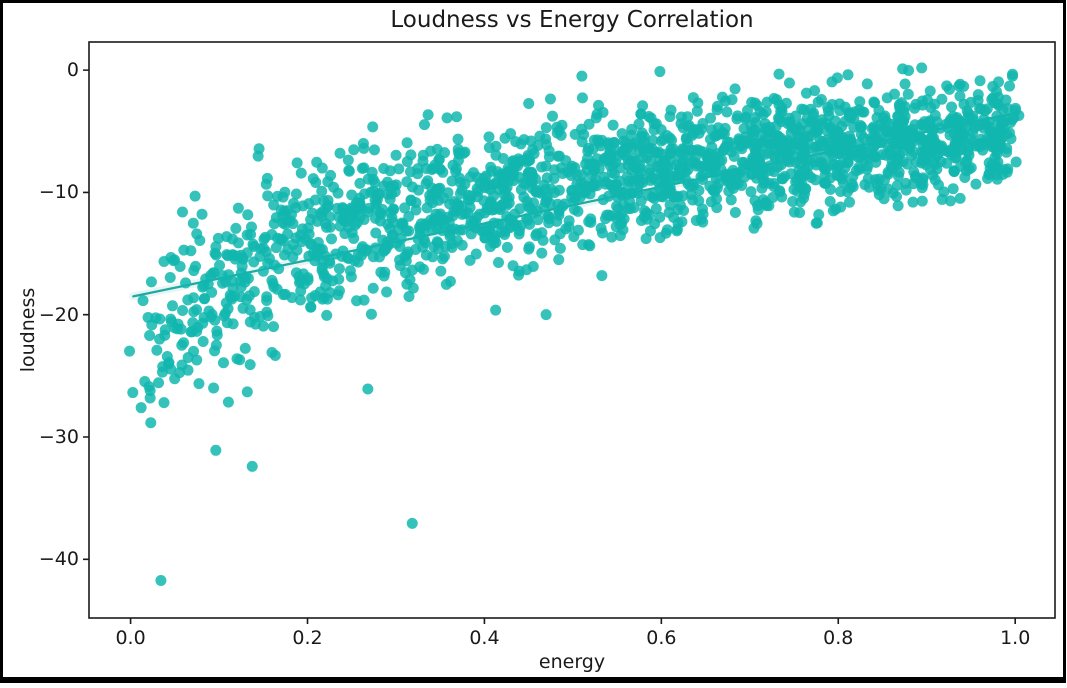 The image size is (1067, 688). I want to click on x-tick-label: 0.4, so click(484, 638).